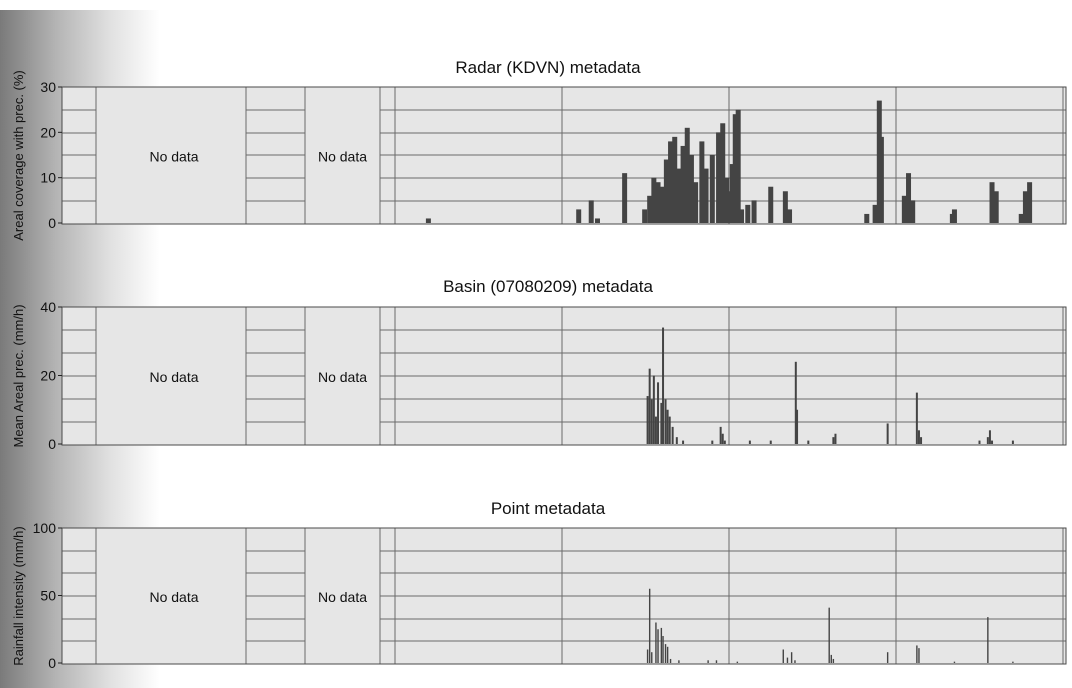 This screenshot has height=688, width=1072. I want to click on panel-2-ylabel: Mean Areal prec. (mm/h), so click(18, 375).